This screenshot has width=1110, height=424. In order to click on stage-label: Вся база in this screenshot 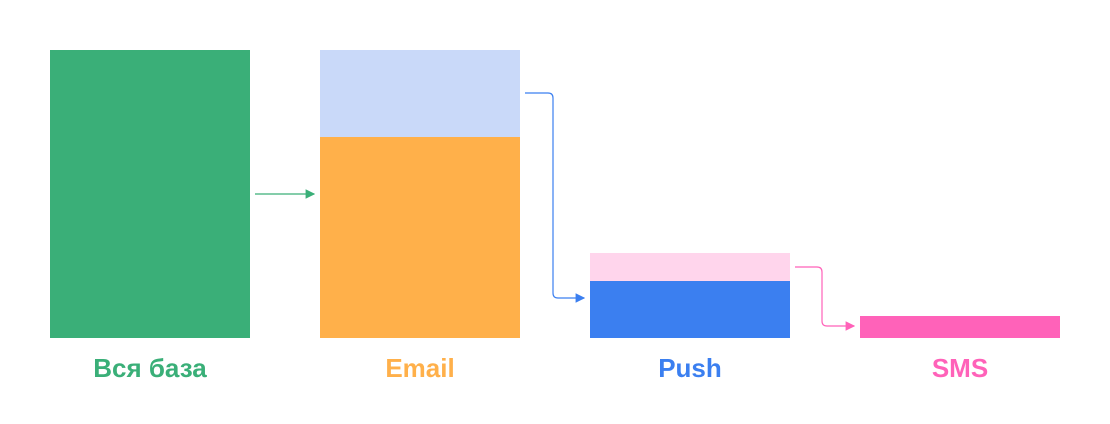, I will do `click(150, 368)`.